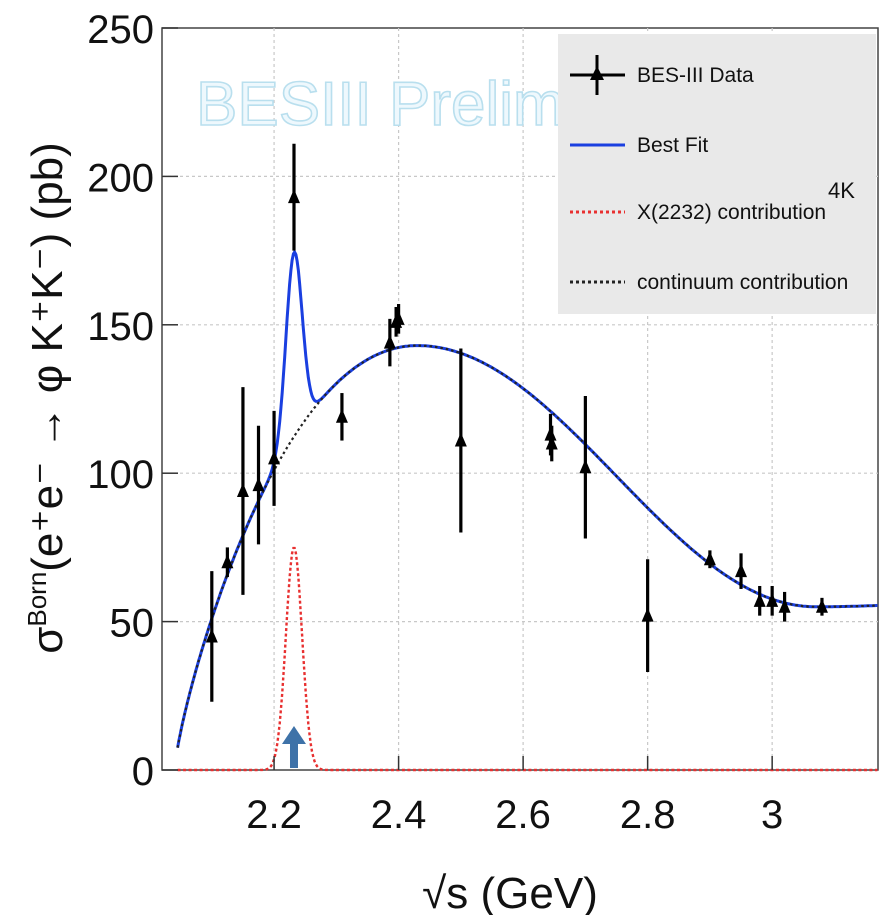 The height and width of the screenshot is (915, 880). What do you see at coordinates (293, 755) in the screenshot?
I see `arrow-shaft` at bounding box center [293, 755].